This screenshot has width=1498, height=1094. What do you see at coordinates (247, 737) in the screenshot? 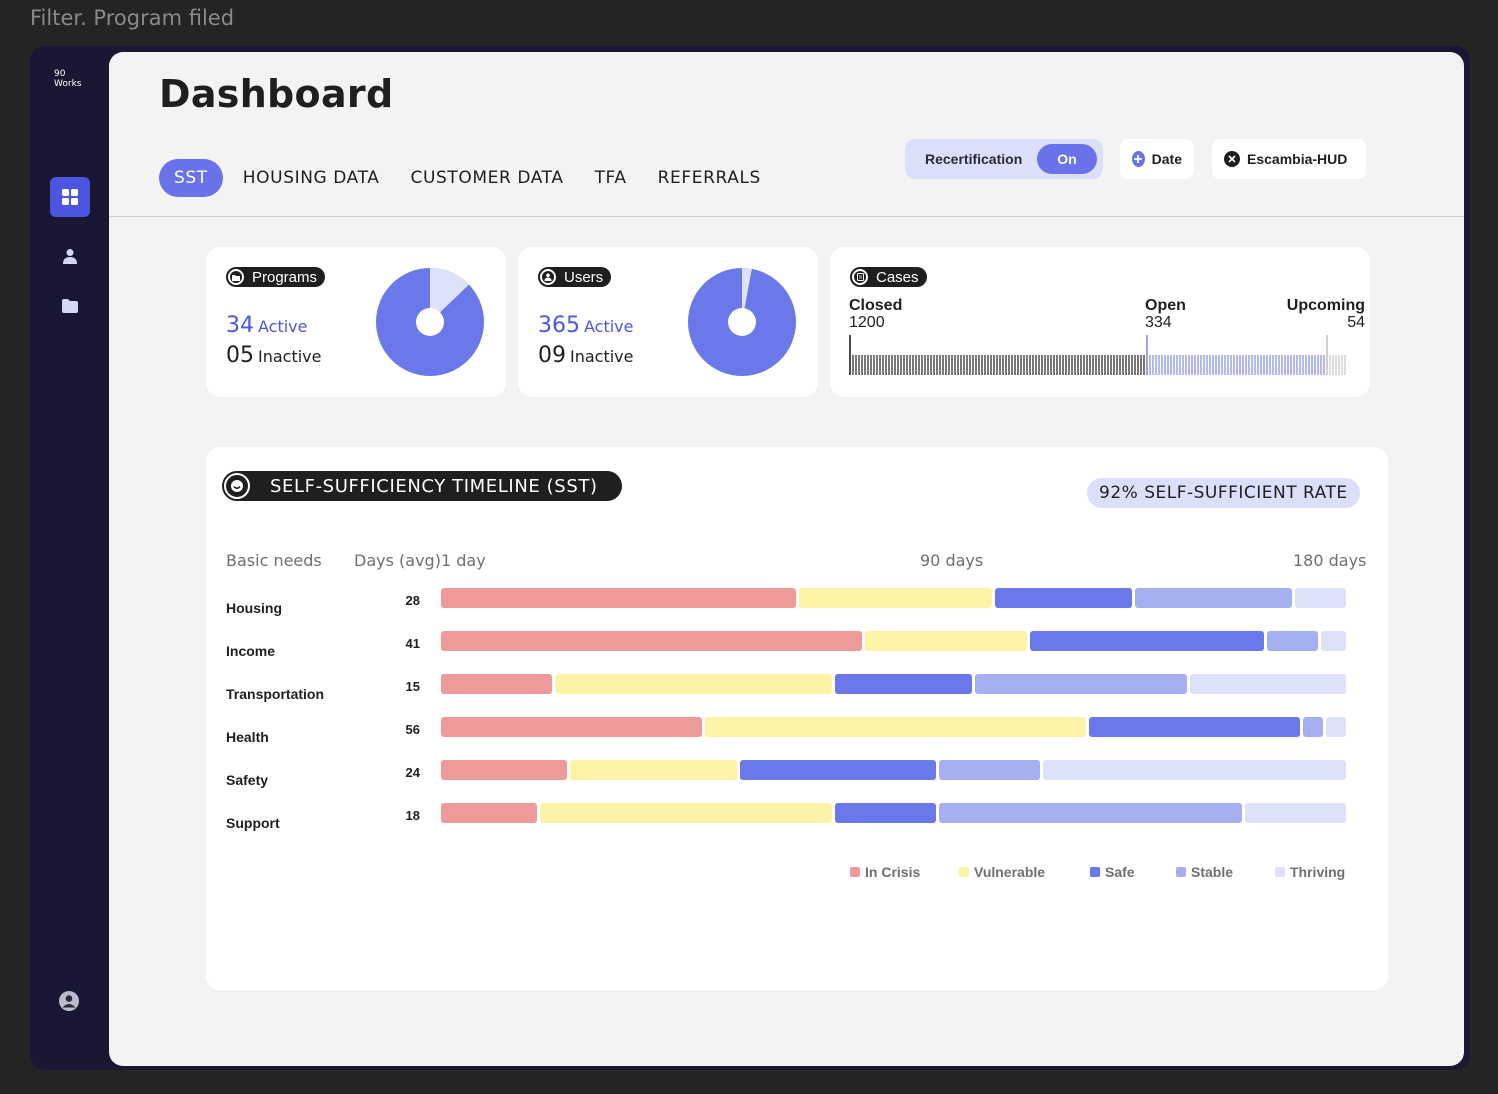
I see `sst-row-label: Health` at bounding box center [247, 737].